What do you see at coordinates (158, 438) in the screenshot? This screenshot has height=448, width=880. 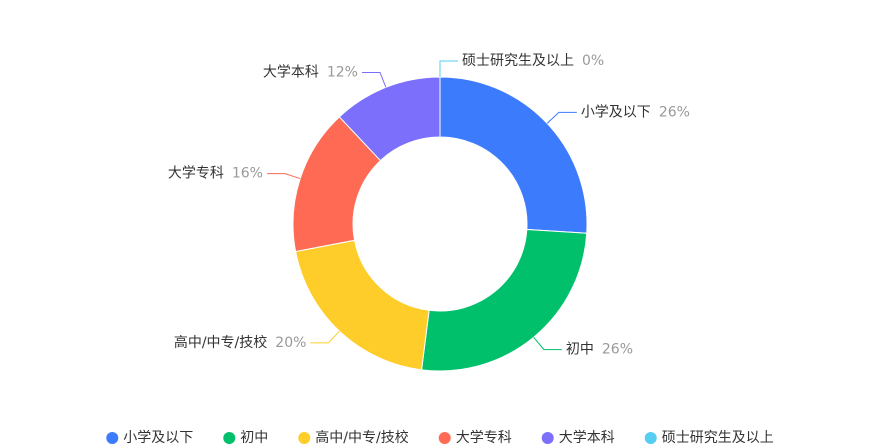 I see `legend-label: 小学及以下` at bounding box center [158, 438].